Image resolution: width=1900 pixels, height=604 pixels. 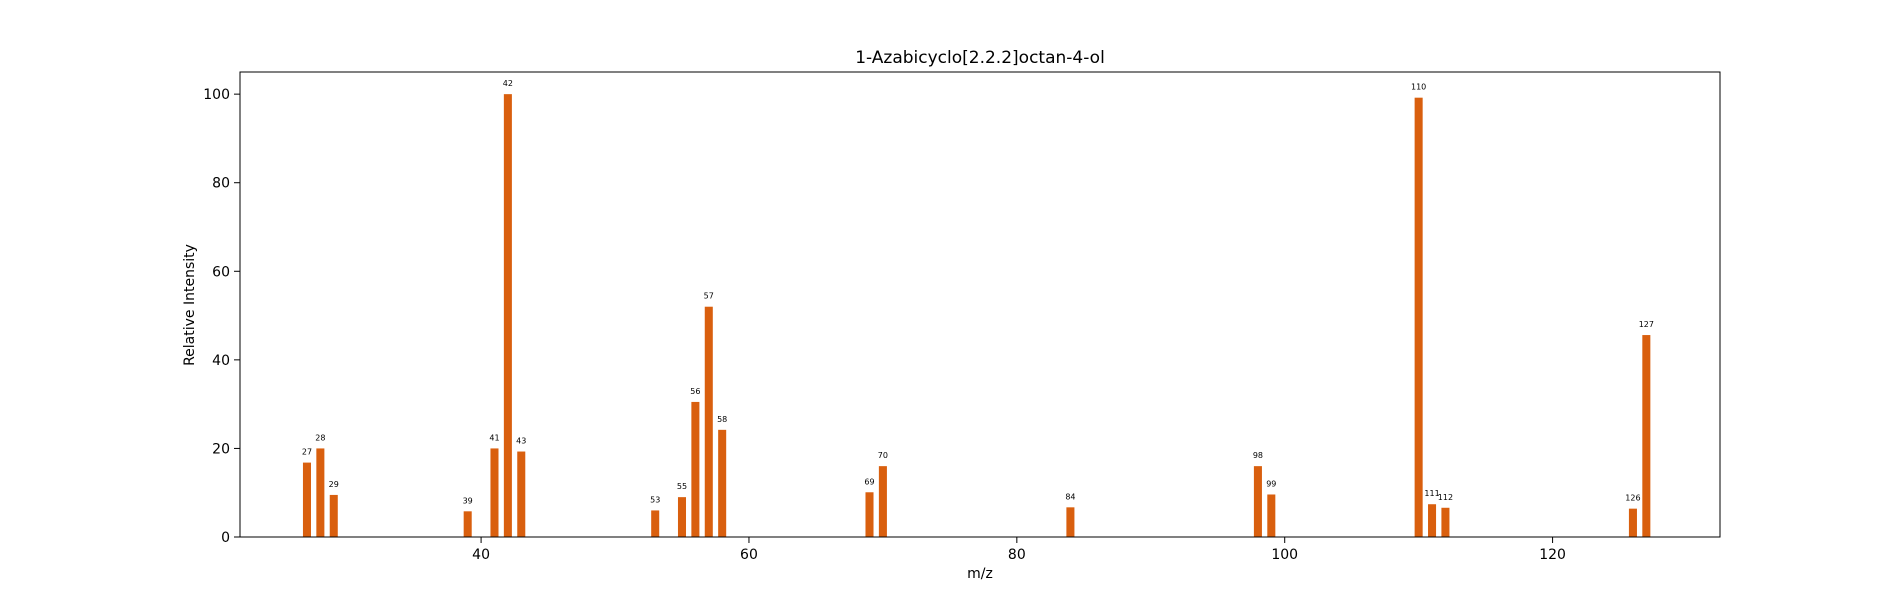 What do you see at coordinates (1646, 324) in the screenshot?
I see `bar-label-127: 127` at bounding box center [1646, 324].